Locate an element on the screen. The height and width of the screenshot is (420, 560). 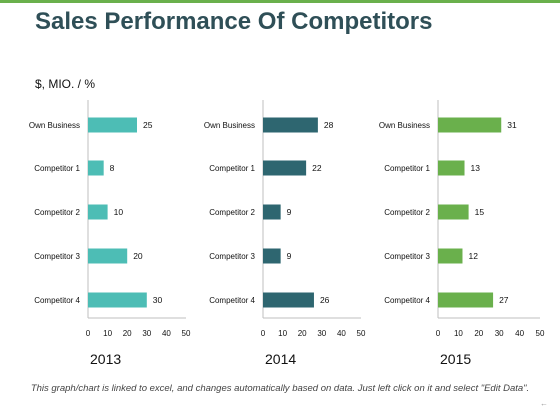
data-label: 20 is located at coordinates (138, 256).